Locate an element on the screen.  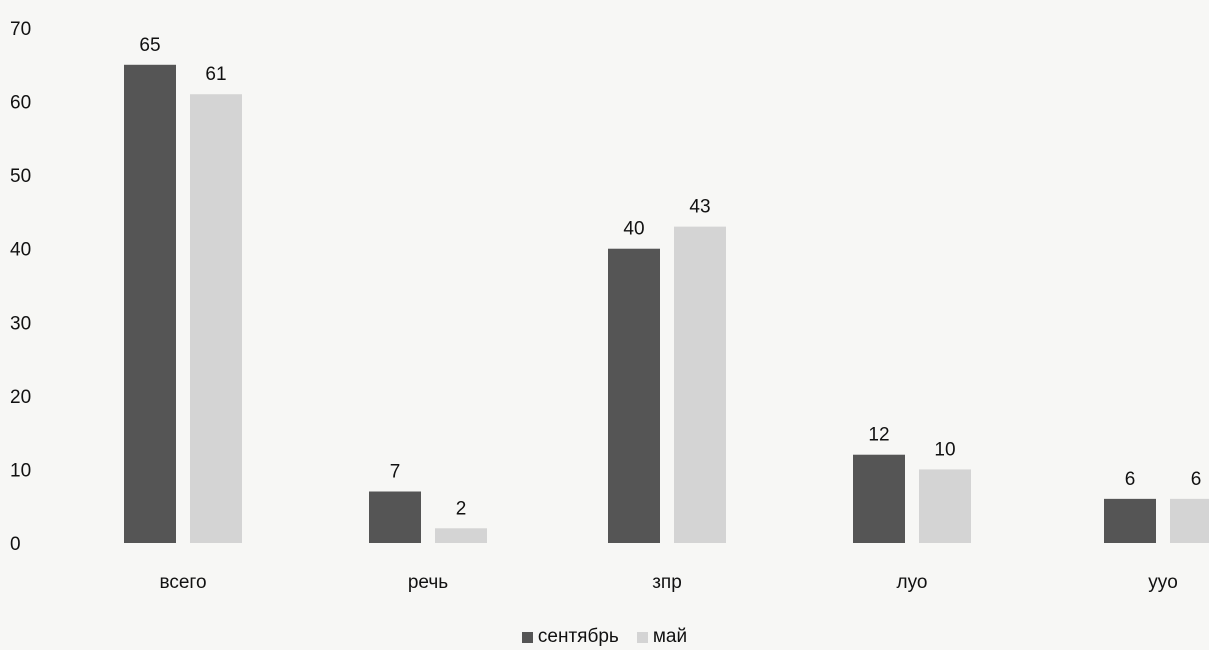
category-label: речь is located at coordinates (428, 582).